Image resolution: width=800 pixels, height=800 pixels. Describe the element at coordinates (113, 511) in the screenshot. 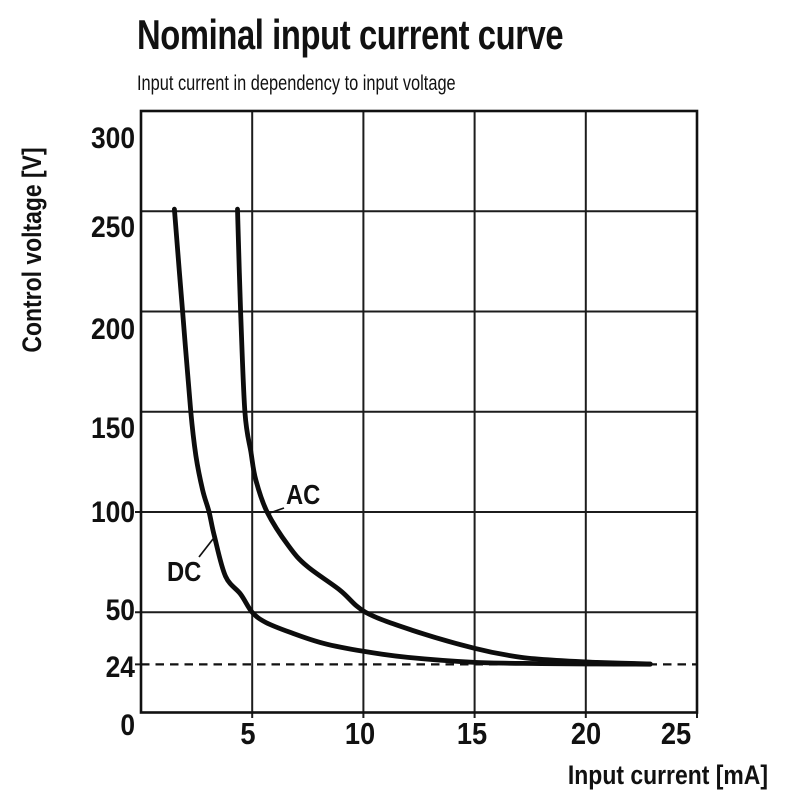

I see `y-tick-100: 100` at that location.